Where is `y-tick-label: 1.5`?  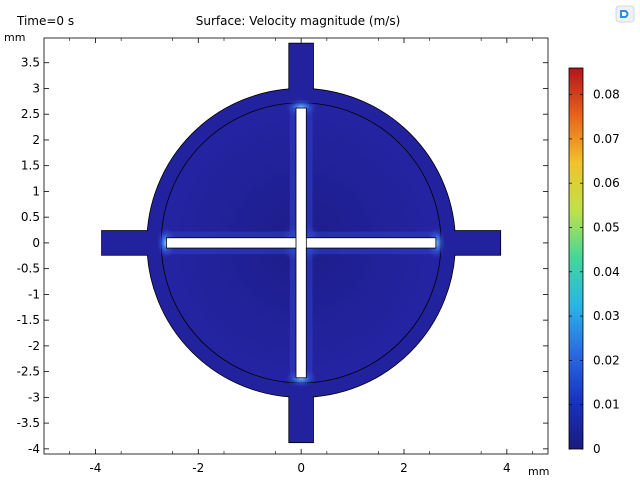
y-tick-label: 1.5 is located at coordinates (30, 166).